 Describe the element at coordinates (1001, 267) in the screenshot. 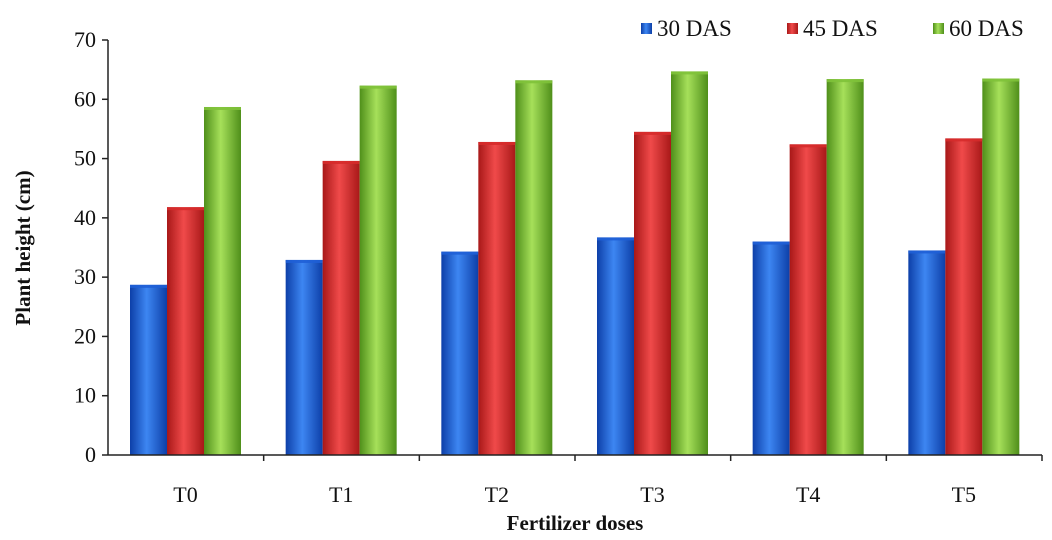

I see `bar-60-das-t5` at that location.